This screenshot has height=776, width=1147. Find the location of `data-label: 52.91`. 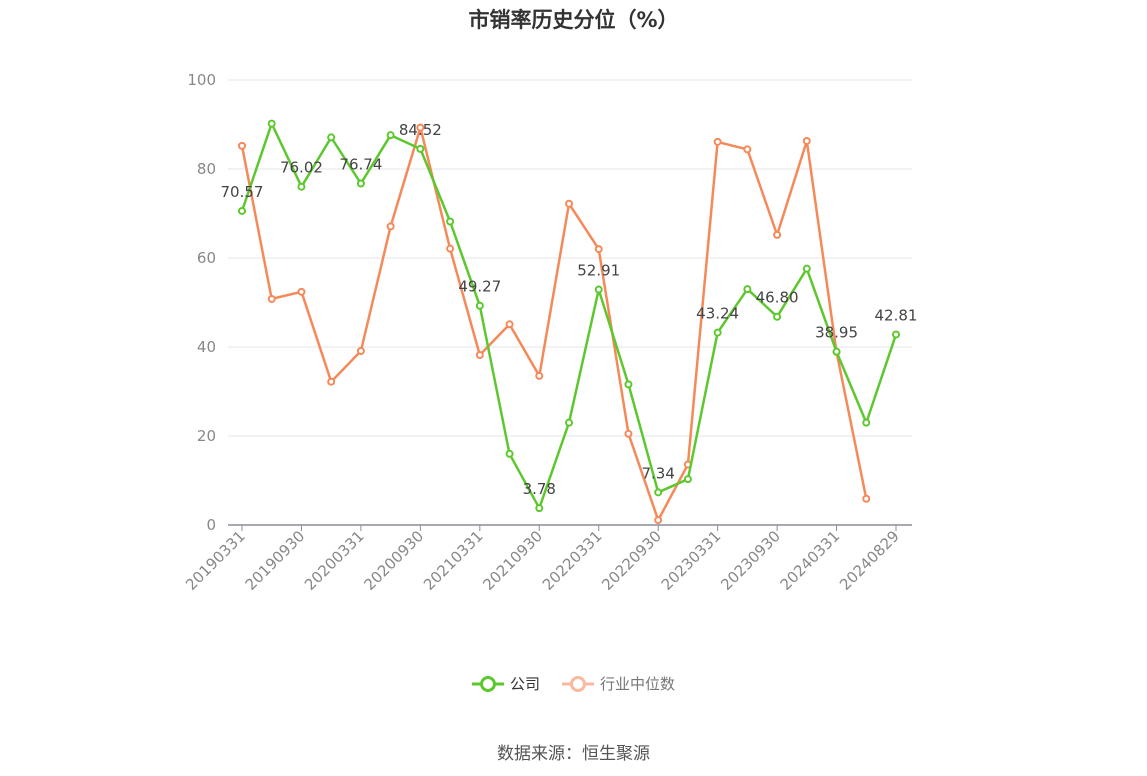

data-label: 52.91 is located at coordinates (598, 271).